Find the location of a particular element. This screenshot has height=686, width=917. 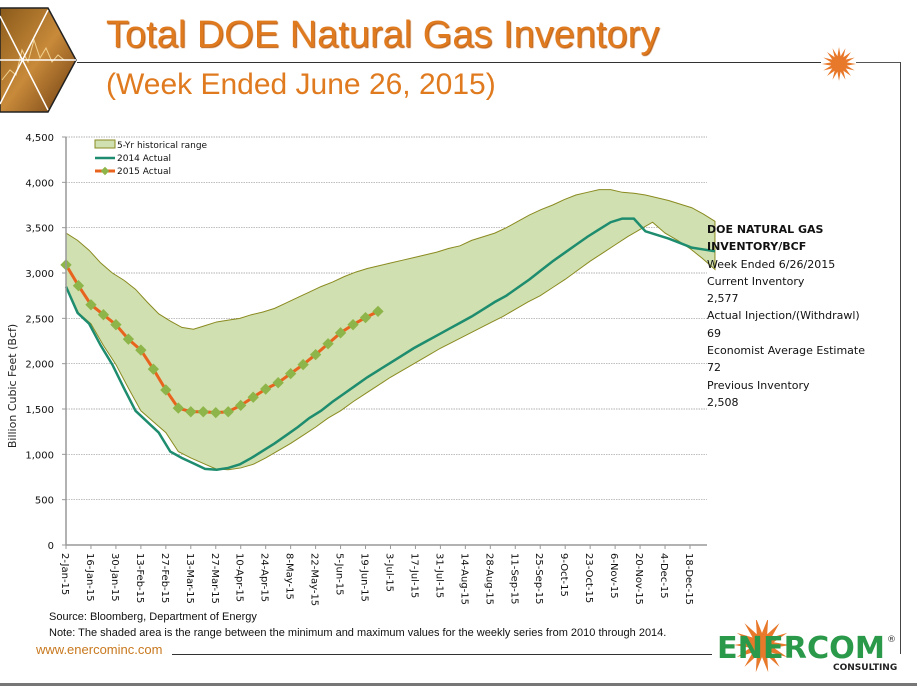

footer-divider is located at coordinates (442, 654).